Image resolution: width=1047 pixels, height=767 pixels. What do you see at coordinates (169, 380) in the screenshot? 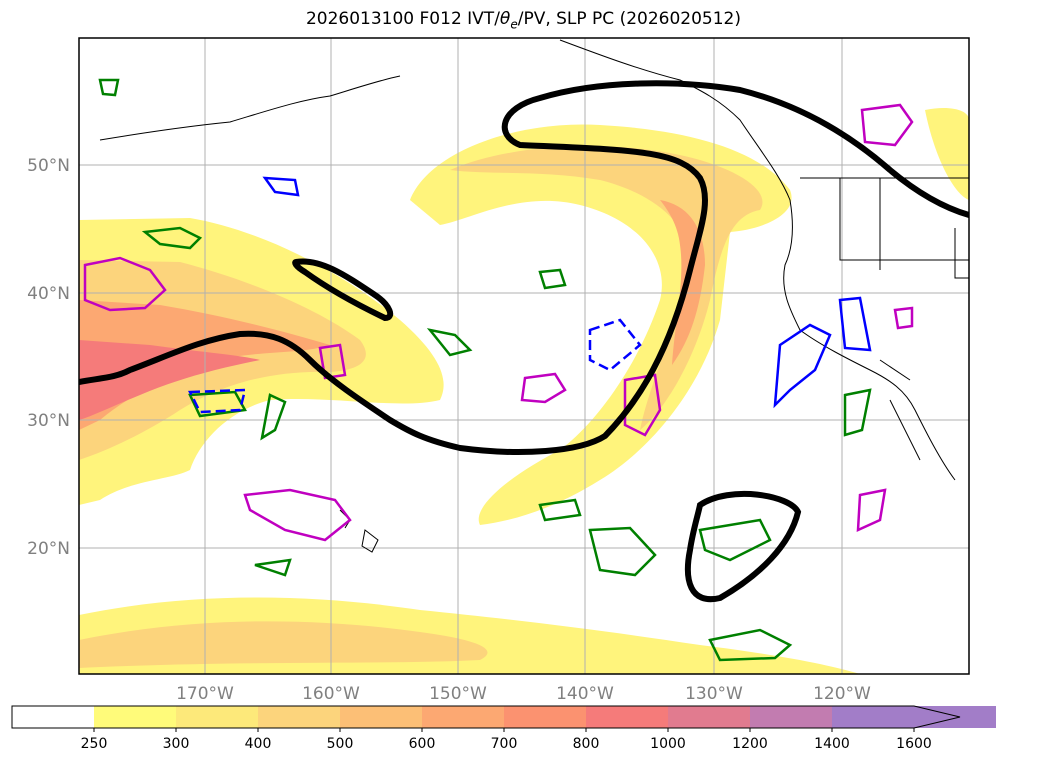
I see `ivt-west-peak` at bounding box center [169, 380].